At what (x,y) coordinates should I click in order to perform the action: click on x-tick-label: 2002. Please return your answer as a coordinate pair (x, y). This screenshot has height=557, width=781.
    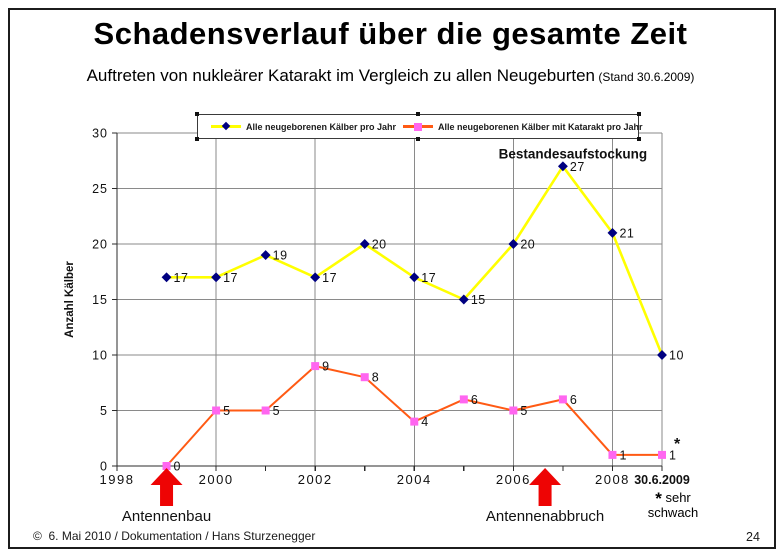
    Looking at the image, I should click on (315, 479).